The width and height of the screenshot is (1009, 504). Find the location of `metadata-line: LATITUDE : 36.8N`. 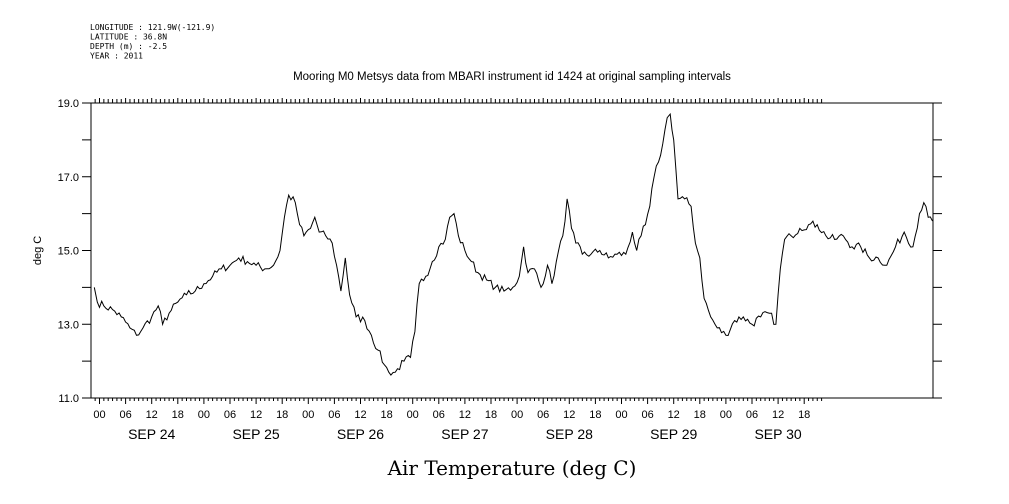

metadata-line: LATITUDE : 36.8N is located at coordinates (128, 37).